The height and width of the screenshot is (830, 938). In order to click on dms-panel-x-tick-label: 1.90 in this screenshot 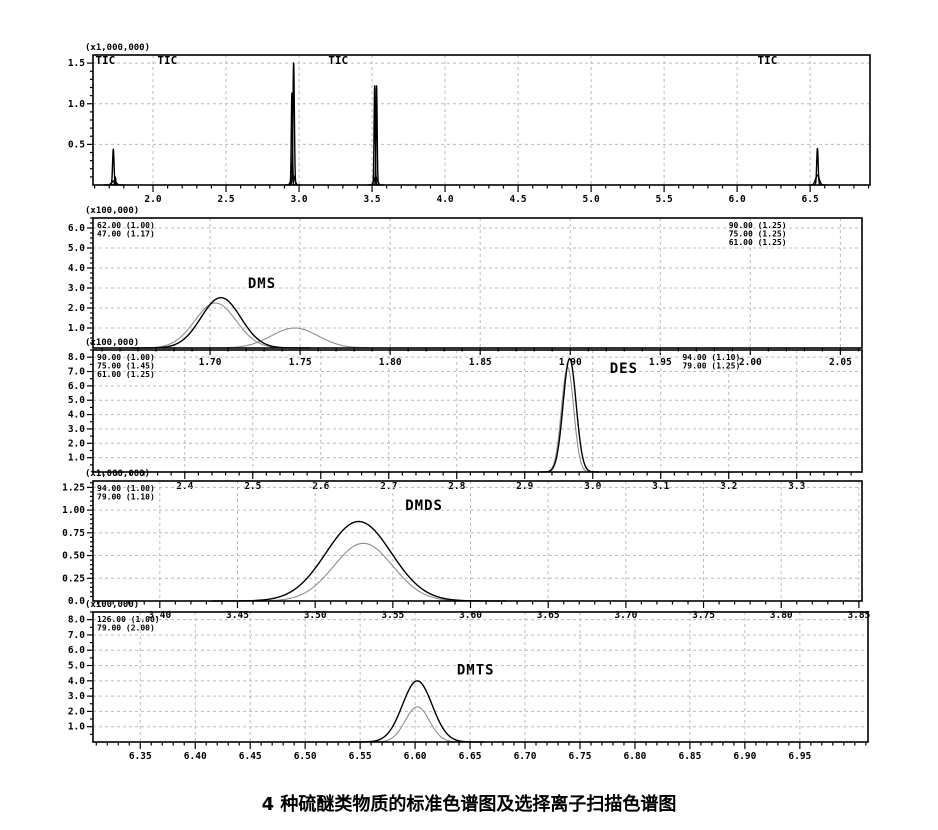, I will do `click(570, 362)`.